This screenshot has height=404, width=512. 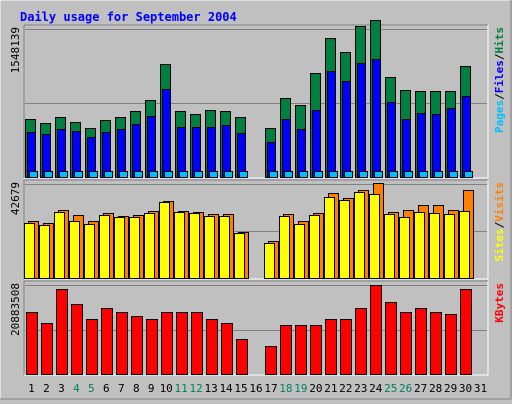 I want to click on day-label-27: 27, so click(x=420, y=388).